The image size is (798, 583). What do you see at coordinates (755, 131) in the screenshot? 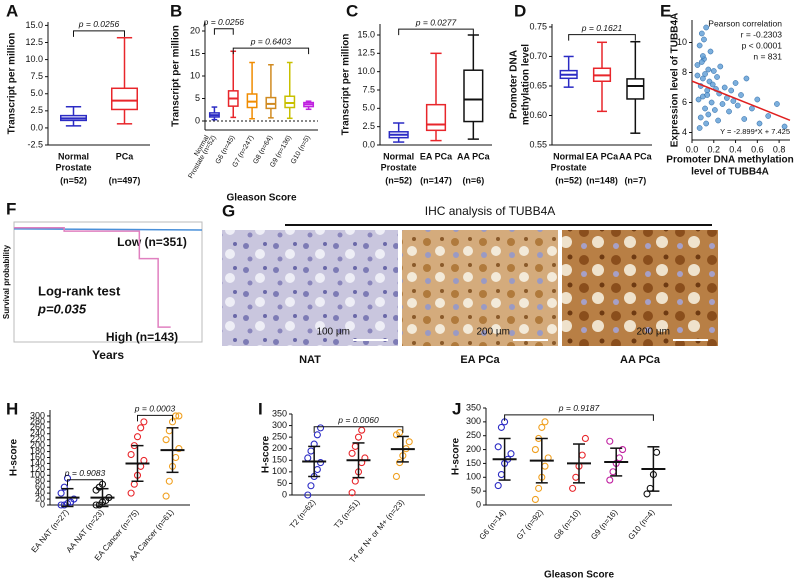
I see `fit-label: Y = -2.899*X + 7.425` at bounding box center [755, 131].